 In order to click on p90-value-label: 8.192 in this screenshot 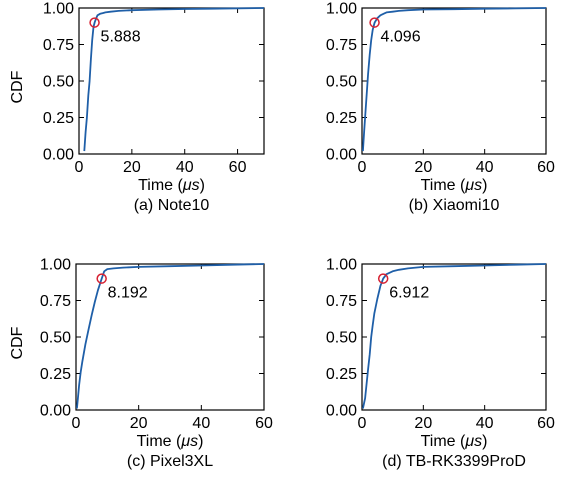, I will do `click(128, 293)`.